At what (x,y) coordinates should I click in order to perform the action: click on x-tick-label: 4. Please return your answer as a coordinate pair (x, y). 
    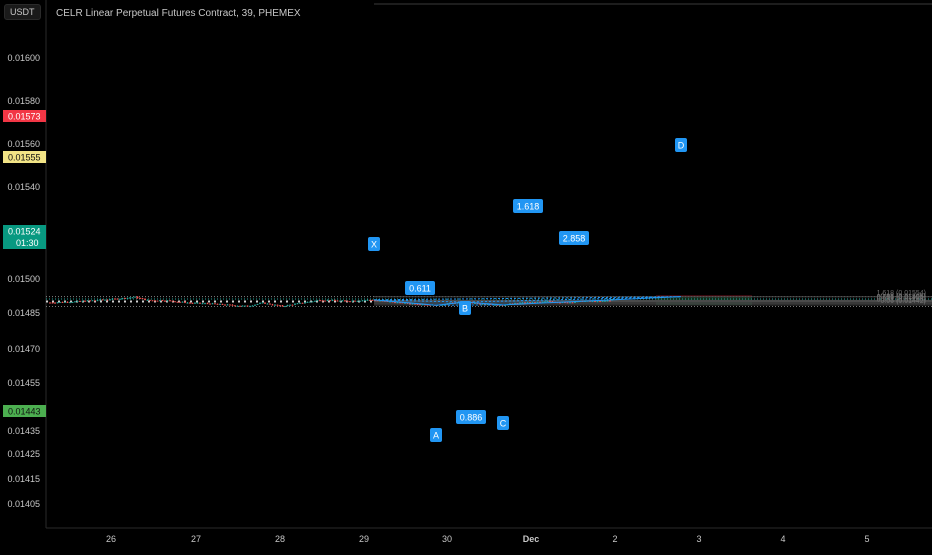
    Looking at the image, I should click on (782, 539).